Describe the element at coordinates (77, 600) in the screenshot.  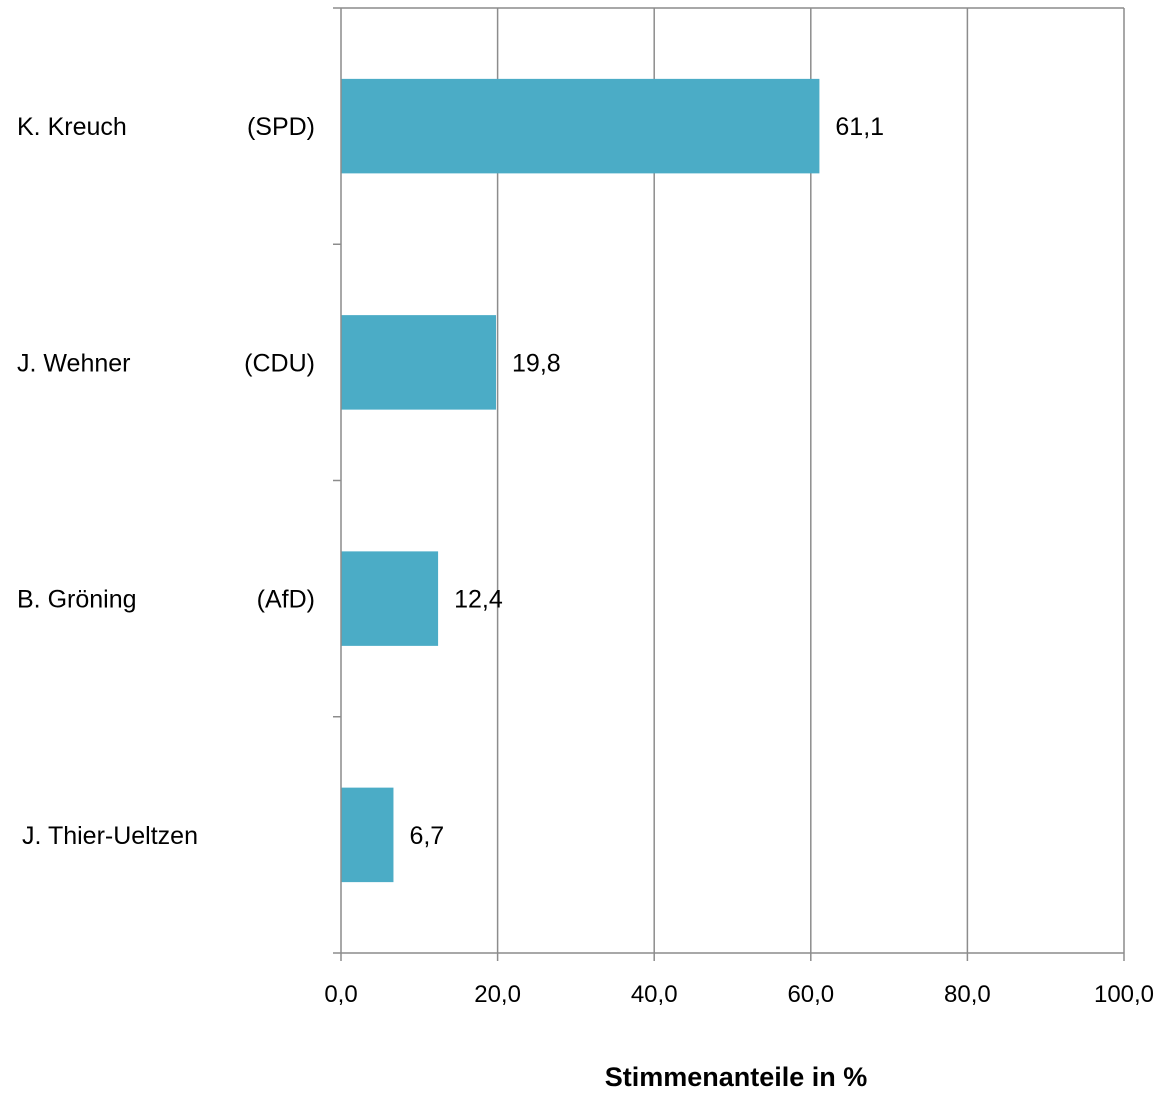
I see `category-name-2: B. Gröning` at that location.